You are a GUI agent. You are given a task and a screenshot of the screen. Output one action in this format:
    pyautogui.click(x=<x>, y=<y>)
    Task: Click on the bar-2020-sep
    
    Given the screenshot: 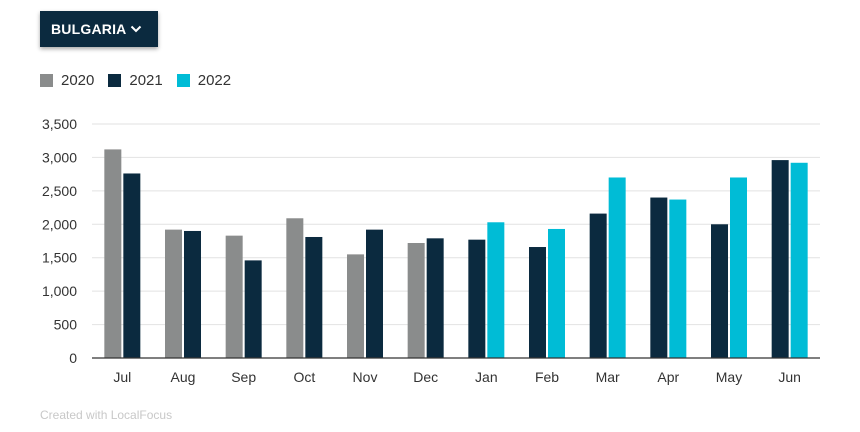 What is the action you would take?
    pyautogui.click(x=234, y=296)
    